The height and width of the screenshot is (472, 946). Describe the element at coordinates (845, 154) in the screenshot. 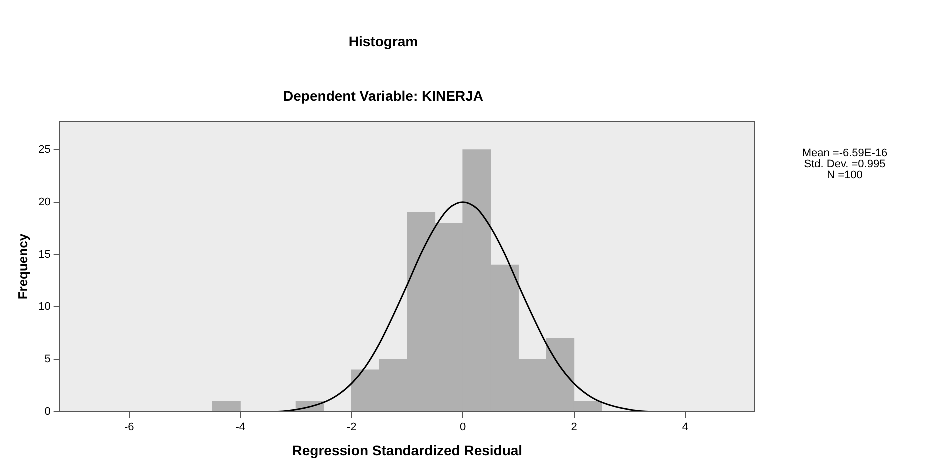

I see `text: Mean =-6.59E-16` at that location.